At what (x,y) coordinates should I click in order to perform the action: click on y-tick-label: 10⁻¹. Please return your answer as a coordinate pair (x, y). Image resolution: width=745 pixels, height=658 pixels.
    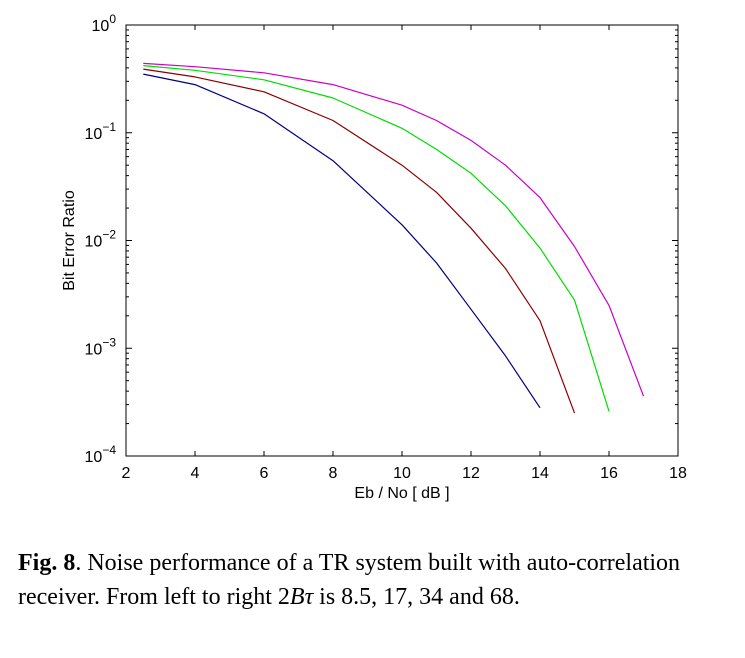
    Looking at the image, I should click on (101, 131).